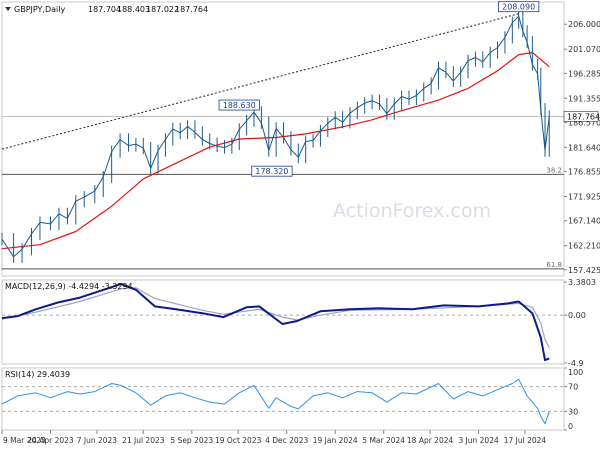 The height and width of the screenshot is (454, 600). Describe the element at coordinates (584, 98) in the screenshot. I see `price-y-tick-label: 191.355` at that location.